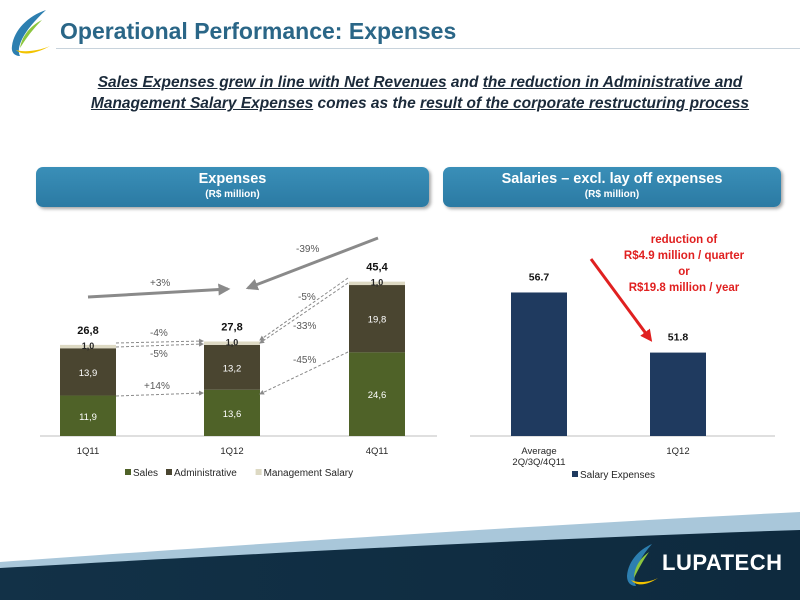 The width and height of the screenshot is (800, 600). I want to click on expenses-panel-unit: (R$ million), so click(232, 194).